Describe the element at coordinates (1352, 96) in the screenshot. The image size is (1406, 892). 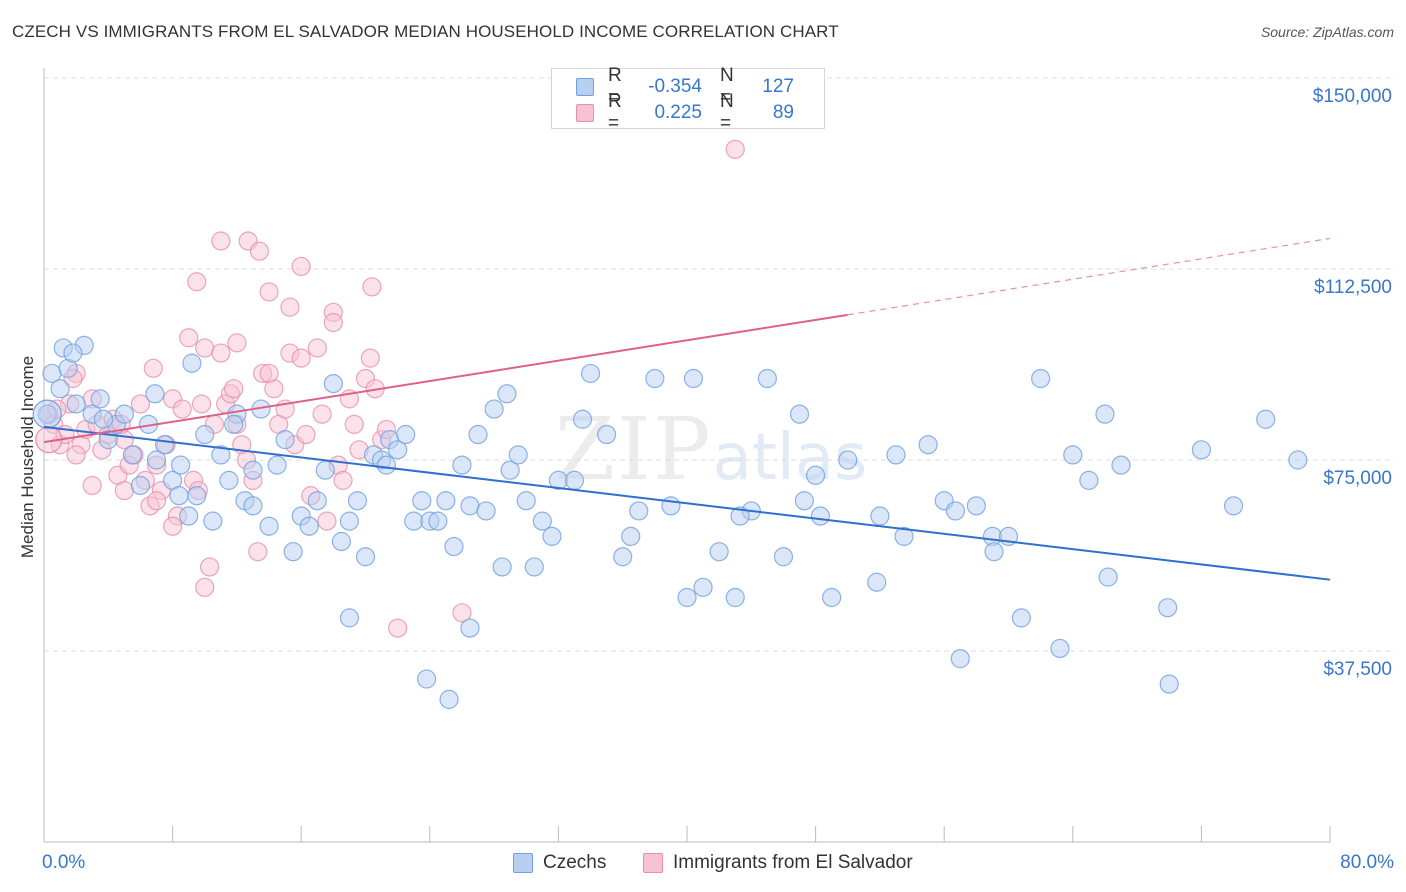
I see `y-tick-label: $150,000` at that location.